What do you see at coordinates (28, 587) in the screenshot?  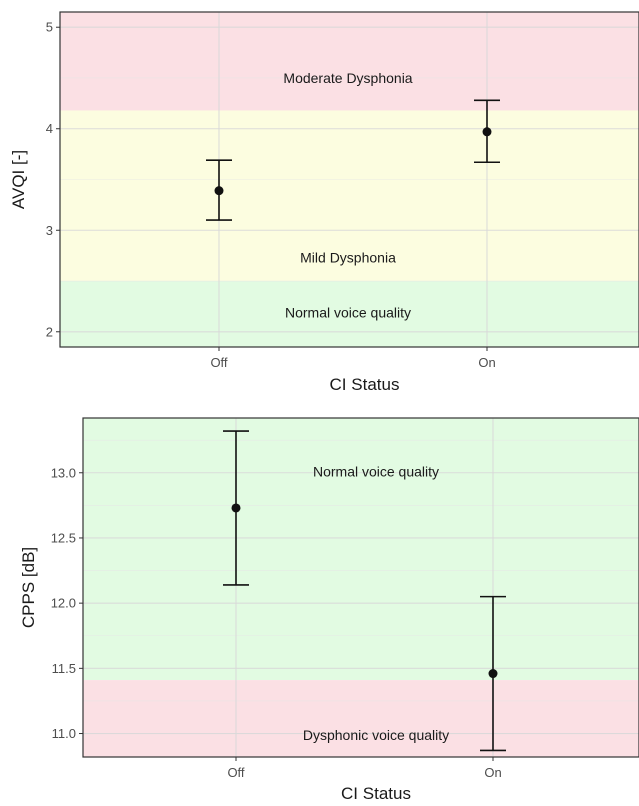 I see `cpps-y-axis-title: CPPS [dB]` at bounding box center [28, 587].